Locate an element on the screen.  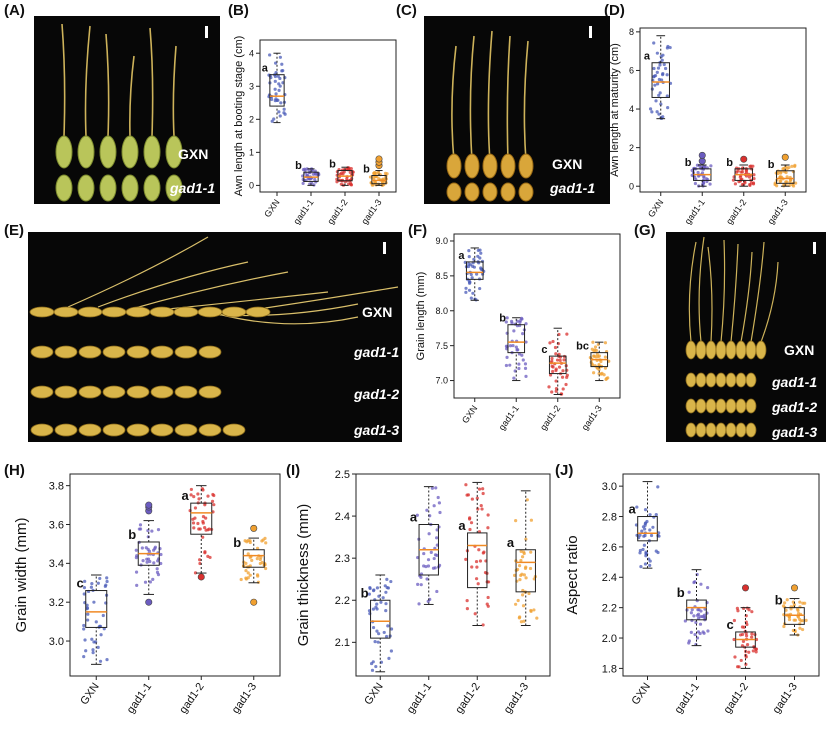
significance-letter: c is located at coordinates (80, 583).